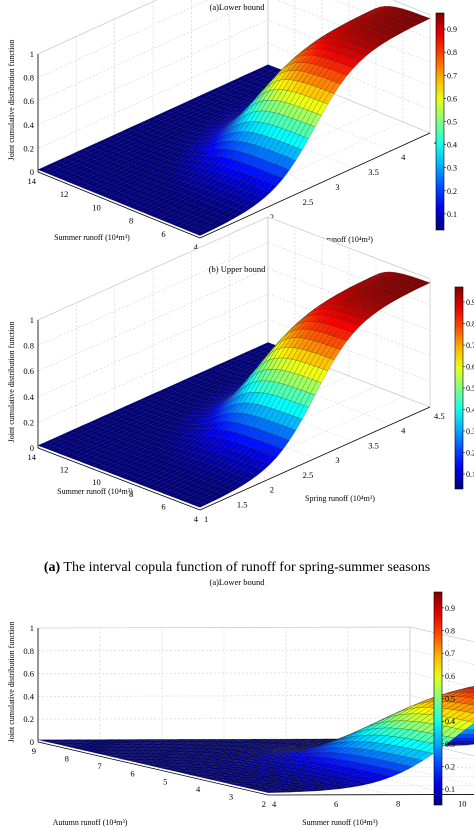  Describe the element at coordinates (34, 751) in the screenshot. I see `y-tick-label: 9` at that location.